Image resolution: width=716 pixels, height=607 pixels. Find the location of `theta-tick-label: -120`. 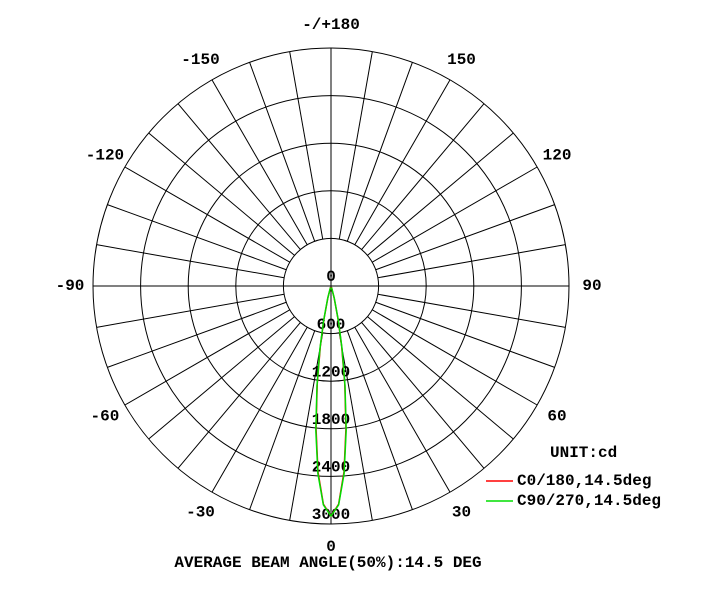

theta-tick-label: -120 is located at coordinates (105, 156).